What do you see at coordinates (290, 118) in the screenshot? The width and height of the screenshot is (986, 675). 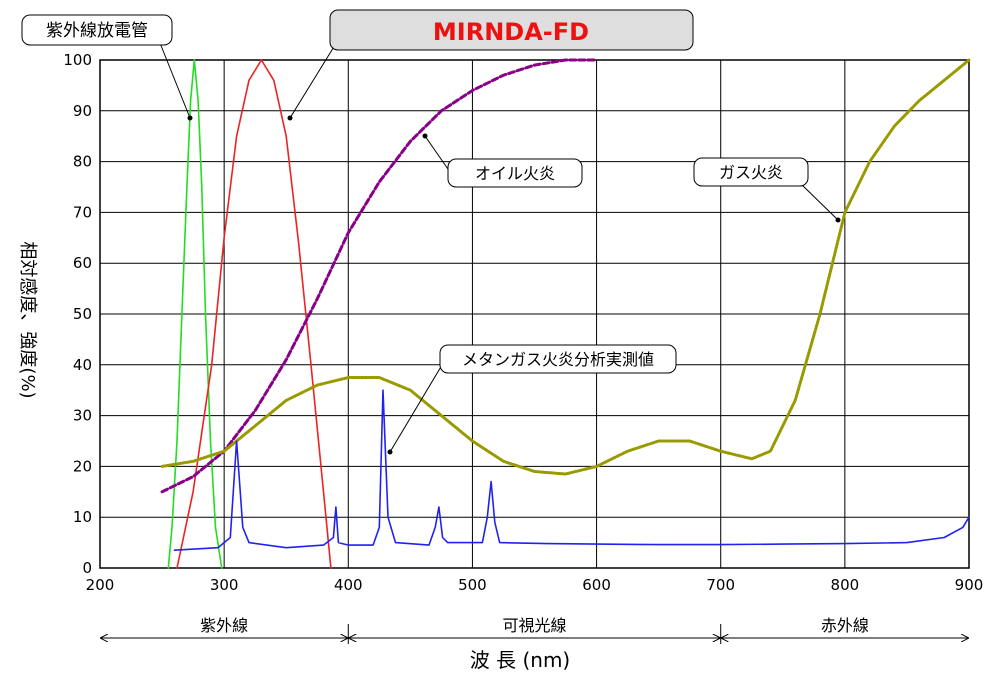 I see `dot-mirnda` at bounding box center [290, 118].